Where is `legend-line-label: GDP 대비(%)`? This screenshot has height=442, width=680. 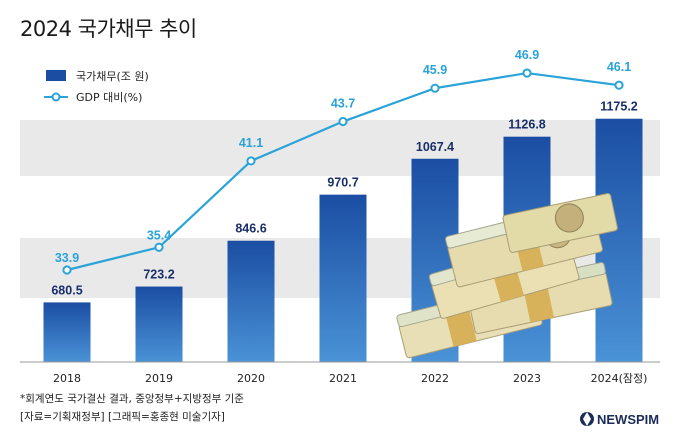
legend-line-label: GDP 대비(%) is located at coordinates (109, 97).